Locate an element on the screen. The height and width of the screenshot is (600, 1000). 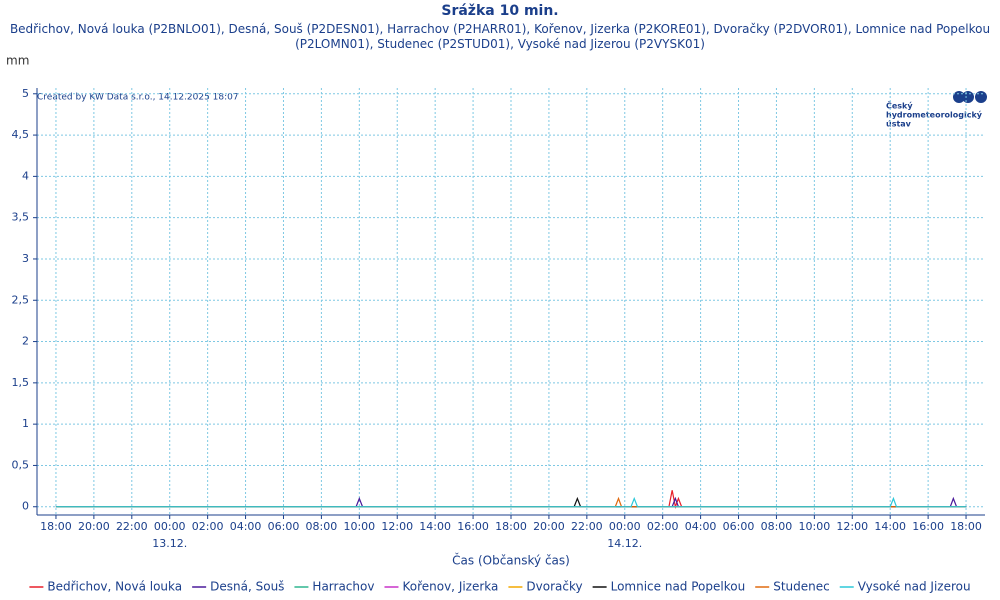
legend-label: Harrachov is located at coordinates (343, 587).